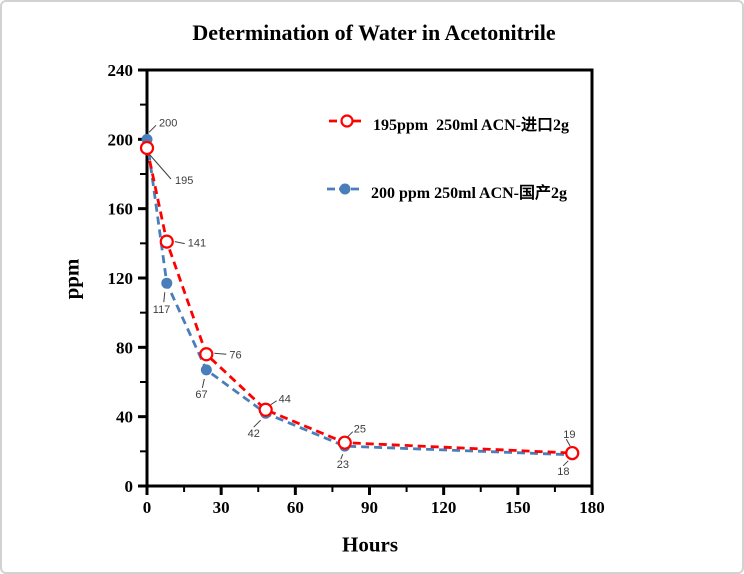 Image resolution: width=744 pixels, height=574 pixels. Describe the element at coordinates (121, 209) in the screenshot. I see `y-tick-label: 160` at that location.